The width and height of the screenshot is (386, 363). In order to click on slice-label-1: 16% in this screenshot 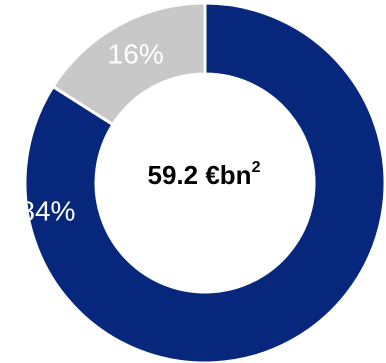, I will do `click(136, 53)`.